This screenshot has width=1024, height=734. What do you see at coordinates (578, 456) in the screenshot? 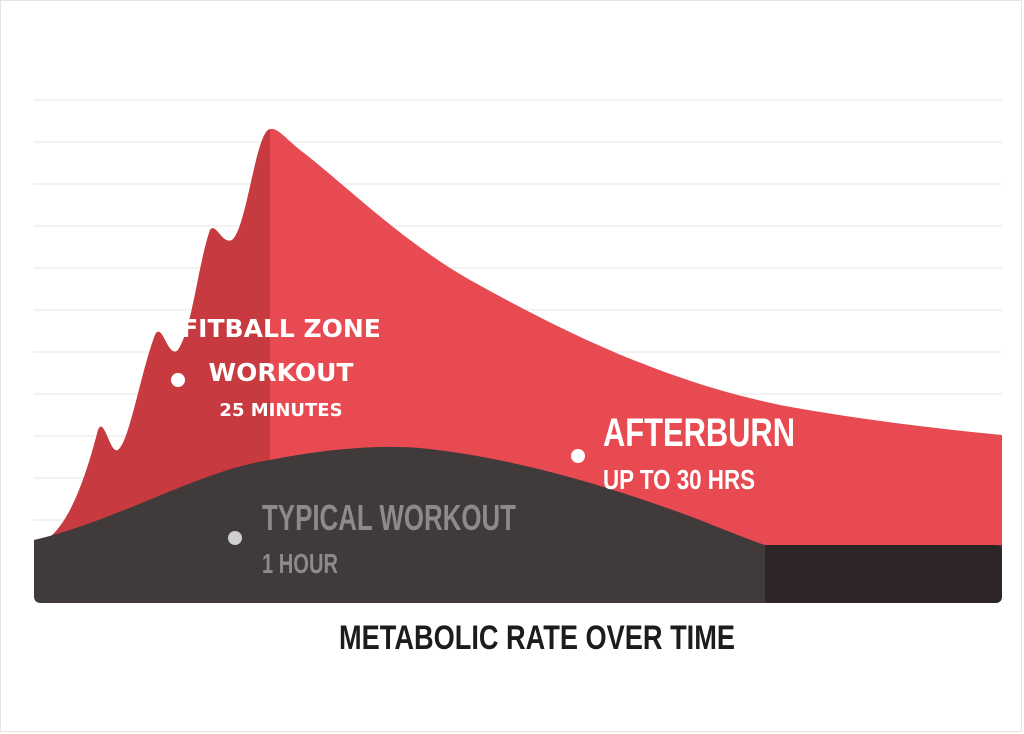
I see `afterburn-marker` at bounding box center [578, 456].